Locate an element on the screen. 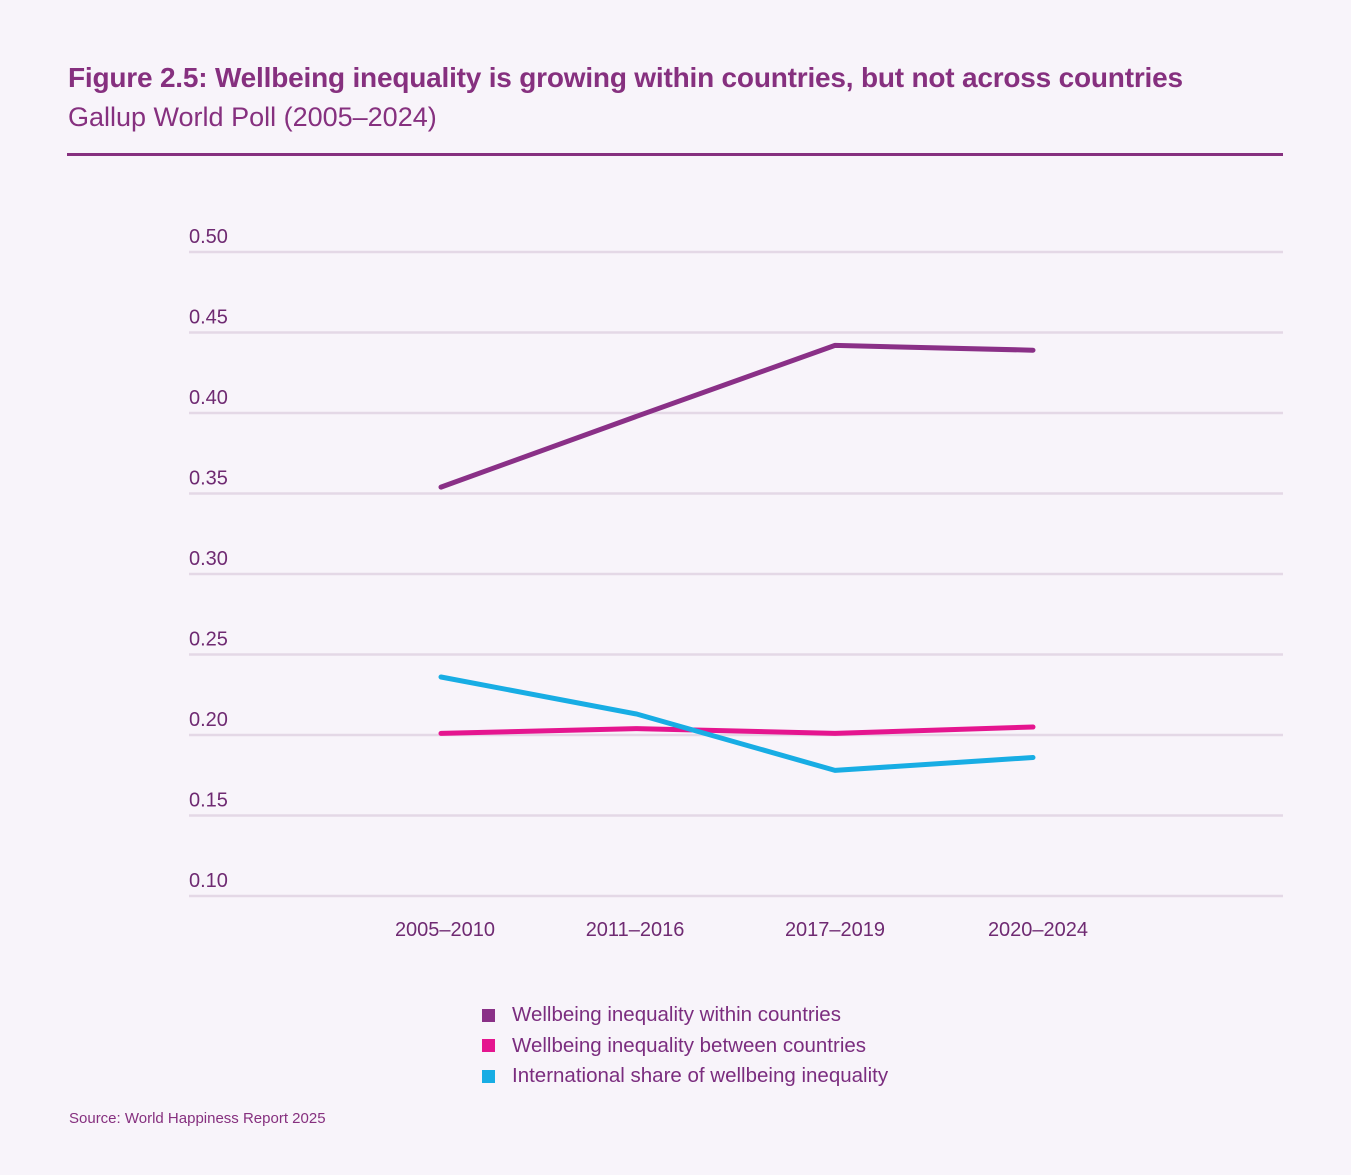 This screenshot has height=1175, width=1351. y-tick-label: 0.20 is located at coordinates (208, 720).